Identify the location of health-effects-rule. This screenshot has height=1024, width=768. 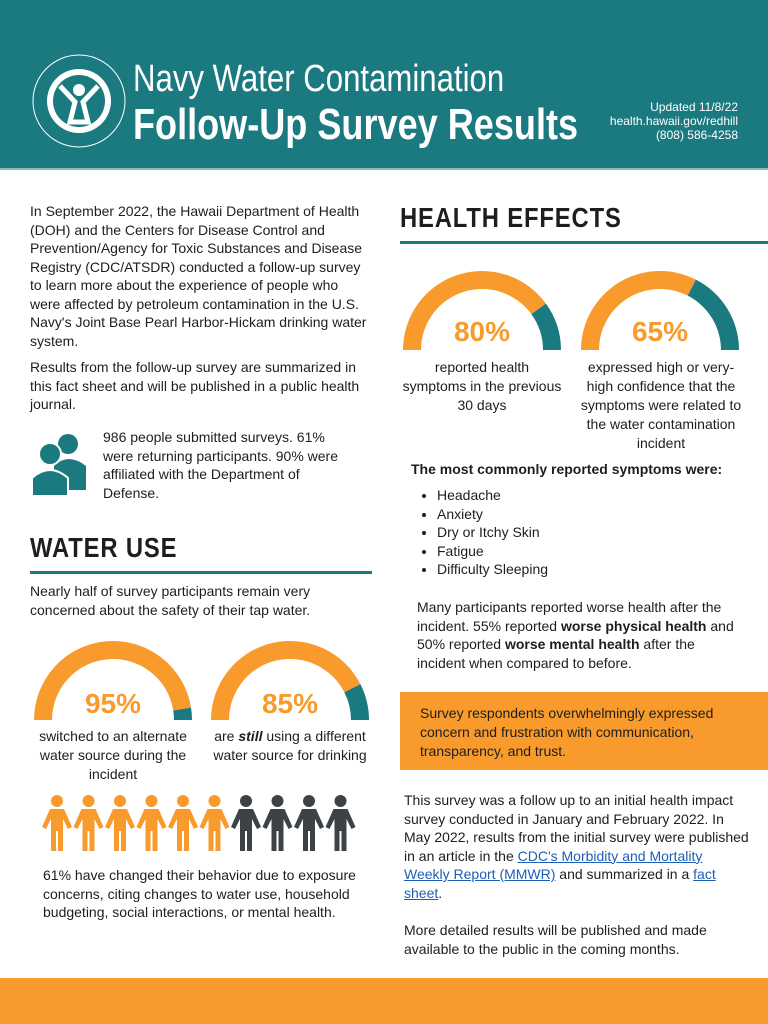
(584, 242).